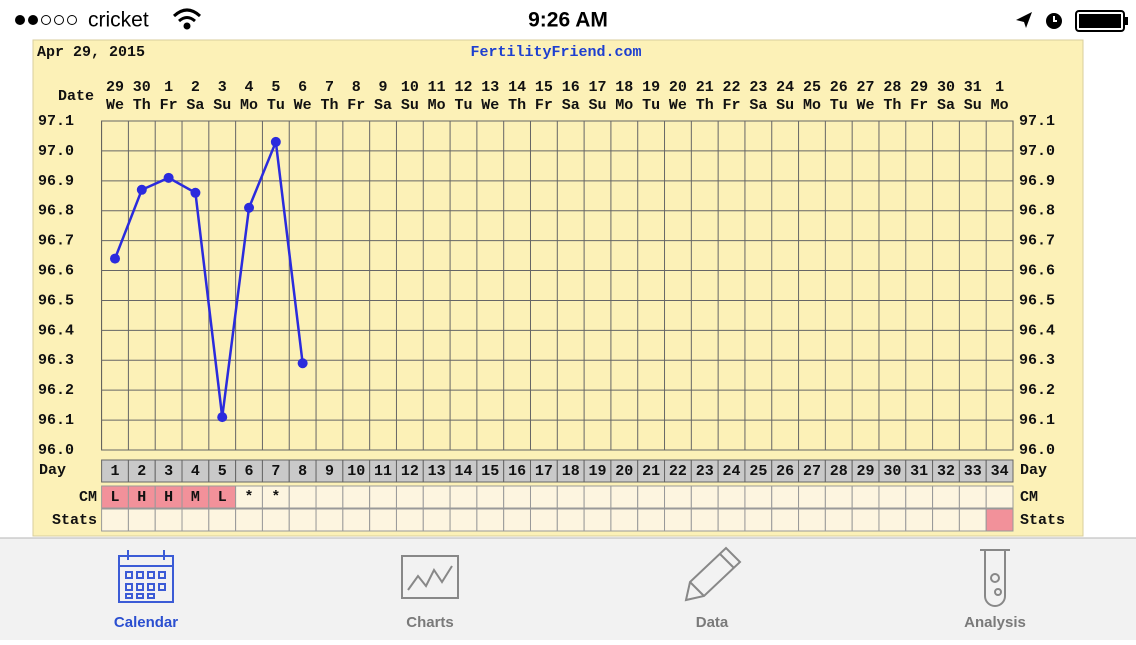  What do you see at coordinates (430, 593) in the screenshot?
I see `charts-tab: Charts` at bounding box center [430, 593].